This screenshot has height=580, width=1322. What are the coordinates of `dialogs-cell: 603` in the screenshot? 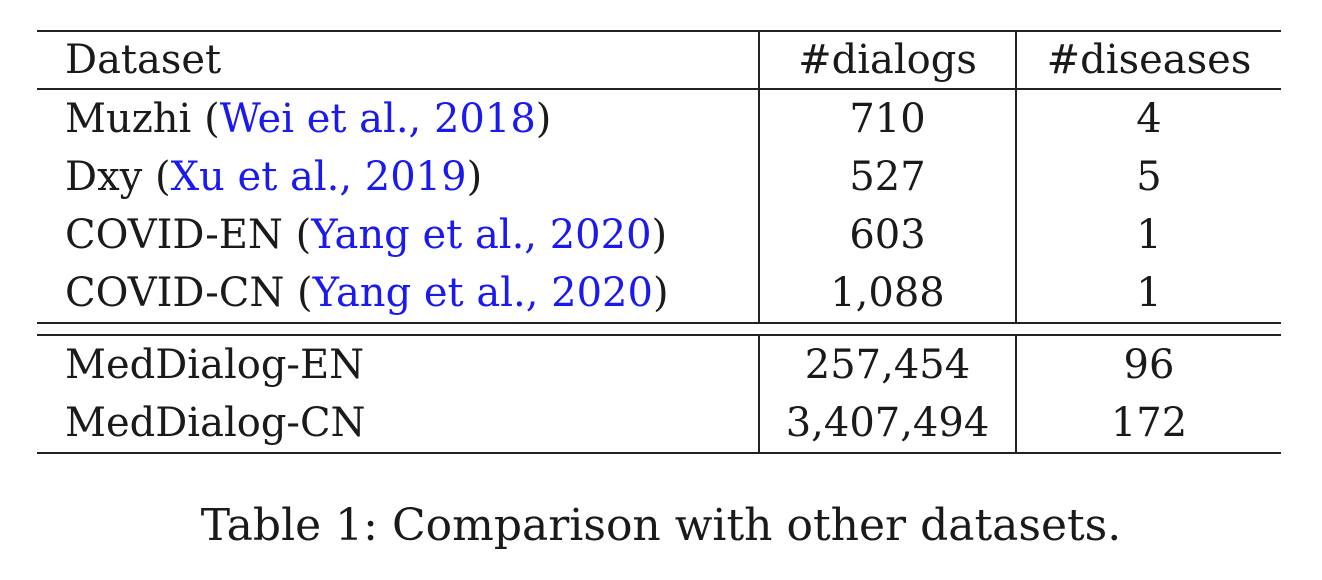 It's located at (888, 235).